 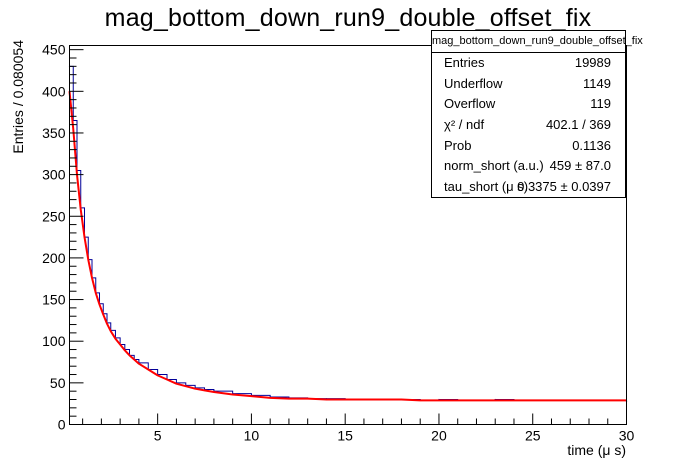 What do you see at coordinates (348, 18) in the screenshot?
I see `chart-title: mag_bottom_down_run9_double_offset_fix` at bounding box center [348, 18].